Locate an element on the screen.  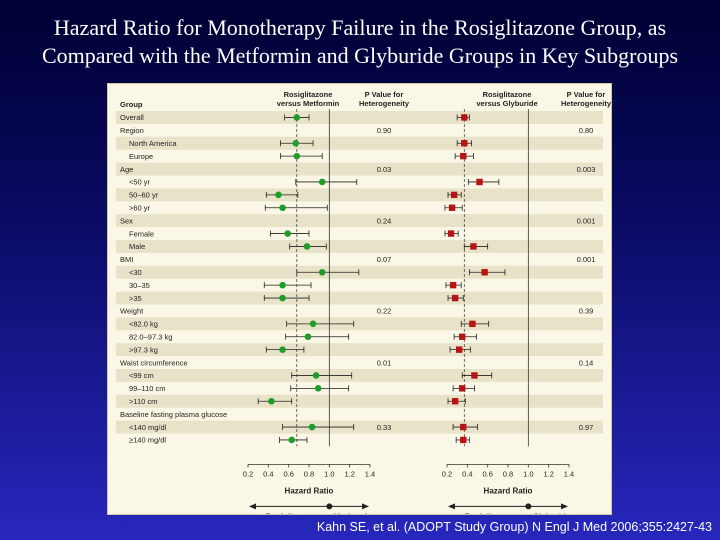
row-label: >60 yr is located at coordinates (140, 207).